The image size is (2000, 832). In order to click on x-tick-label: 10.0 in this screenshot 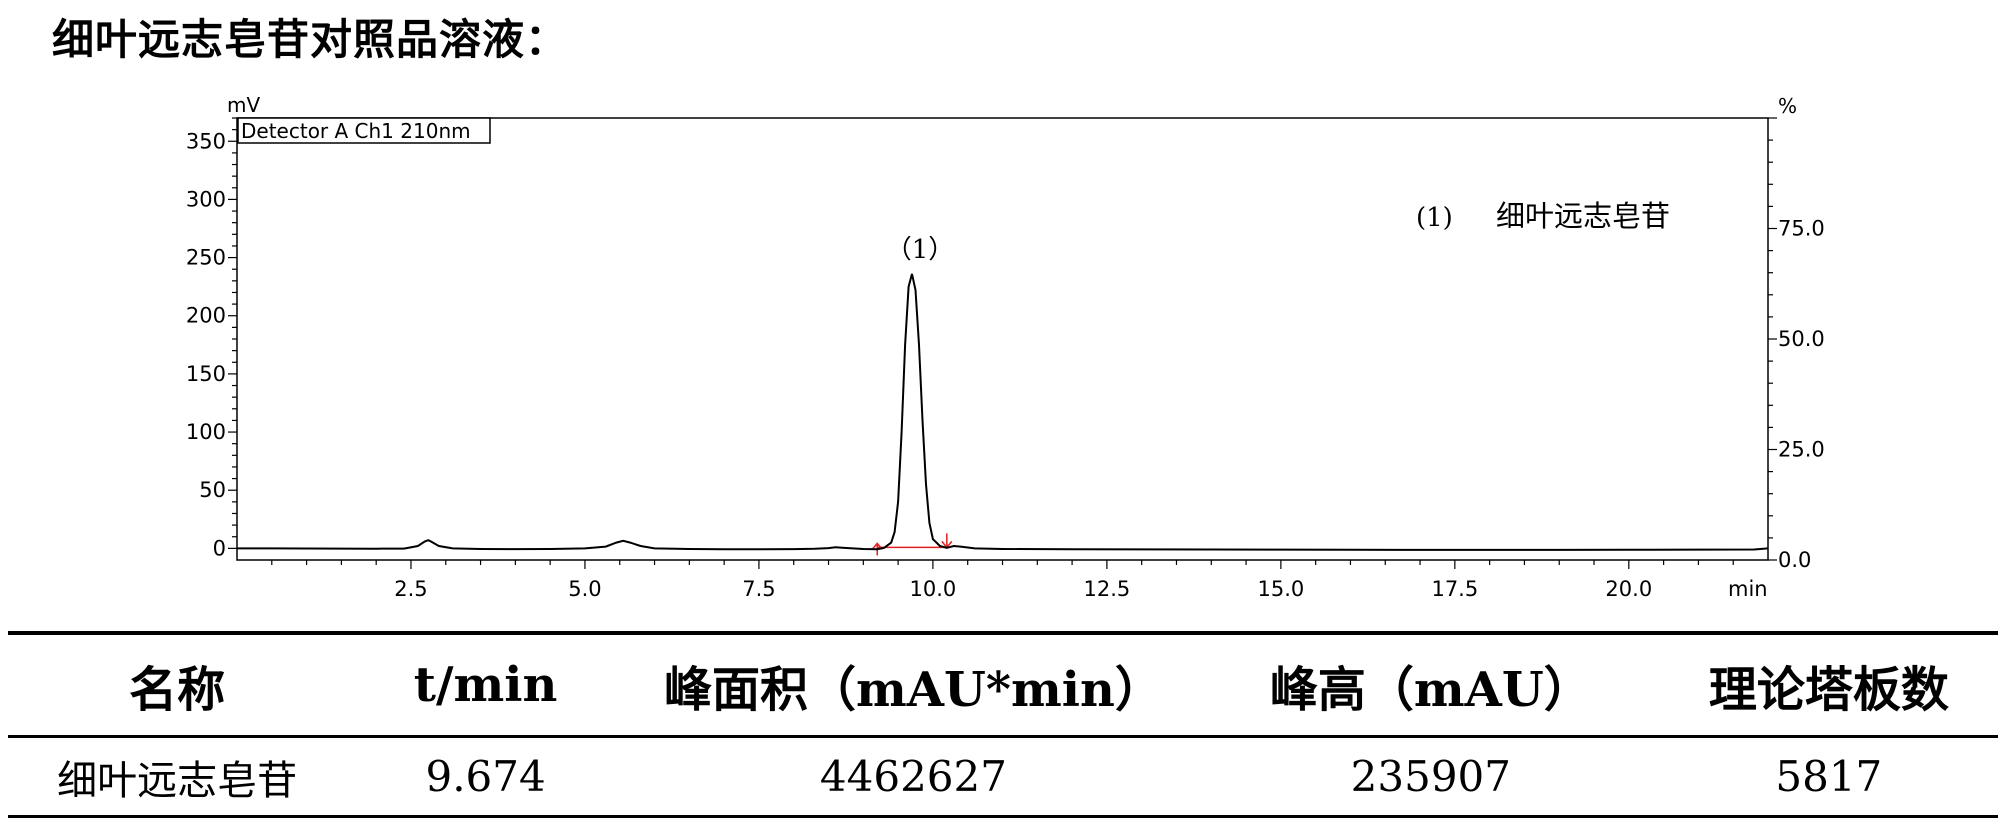, I will do `click(933, 588)`.